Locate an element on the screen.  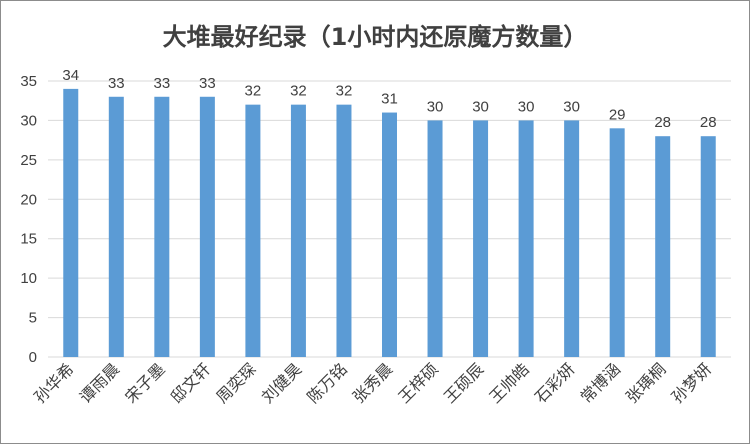
y-tick-label: 30 is located at coordinates (28, 120).